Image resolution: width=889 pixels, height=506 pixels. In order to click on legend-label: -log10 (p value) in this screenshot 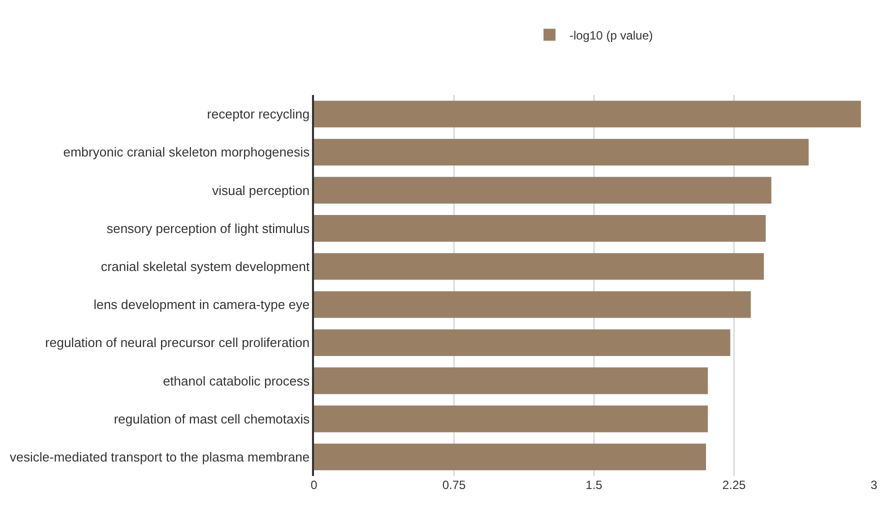, I will do `click(611, 35)`.